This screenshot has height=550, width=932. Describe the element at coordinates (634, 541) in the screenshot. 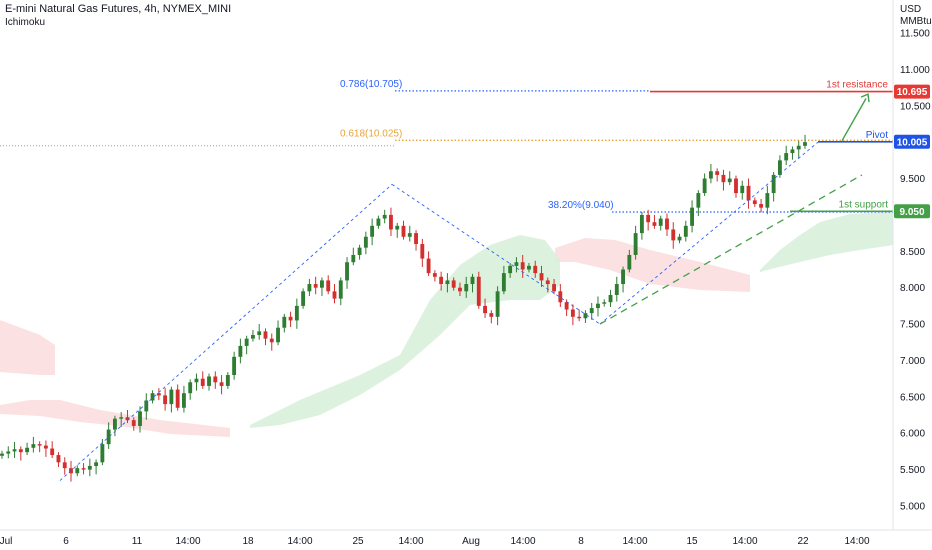

I see `time-tick-11: 14:00` at that location.